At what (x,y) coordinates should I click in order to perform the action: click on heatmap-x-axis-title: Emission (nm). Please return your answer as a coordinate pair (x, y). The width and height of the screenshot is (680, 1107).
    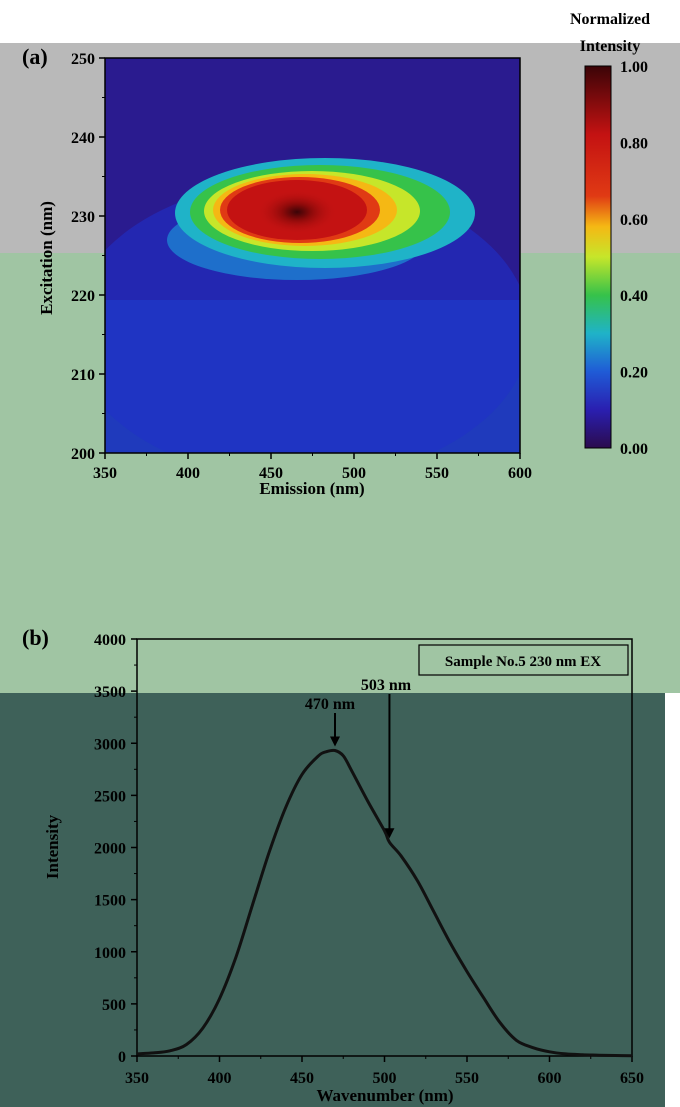
    Looking at the image, I should click on (311, 488).